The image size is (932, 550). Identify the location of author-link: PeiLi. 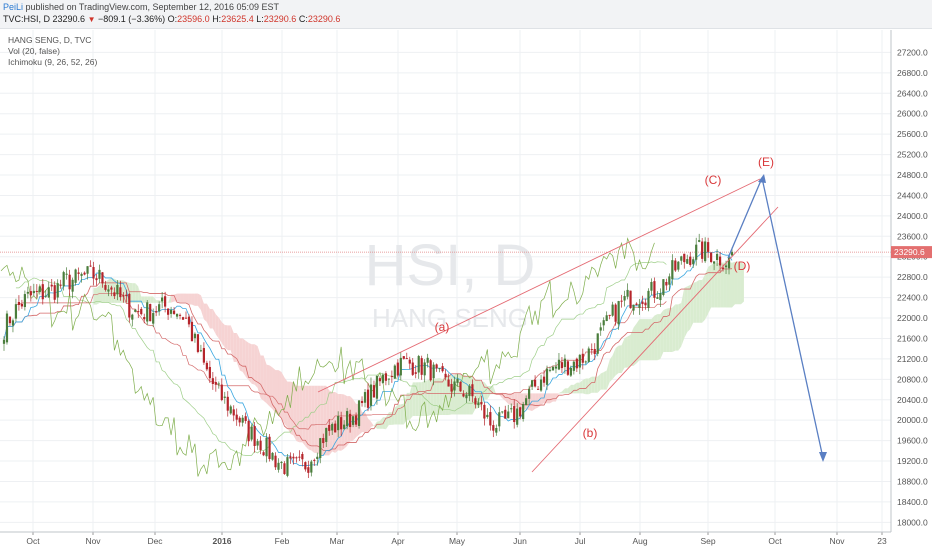
(13, 7).